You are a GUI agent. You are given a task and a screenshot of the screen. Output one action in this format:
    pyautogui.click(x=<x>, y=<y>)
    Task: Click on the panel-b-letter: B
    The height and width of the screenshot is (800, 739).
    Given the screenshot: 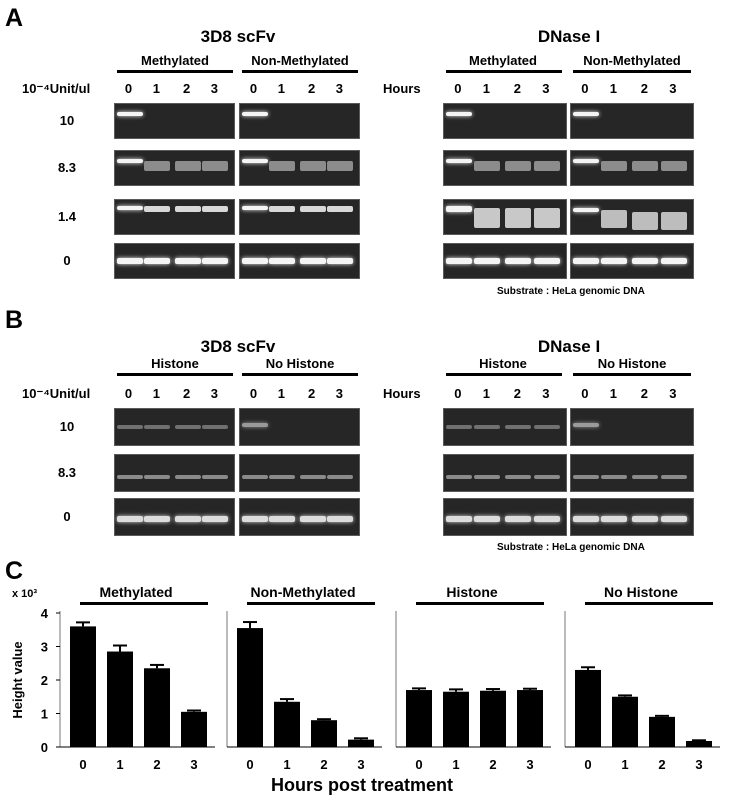 What is the action you would take?
    pyautogui.click(x=14, y=320)
    